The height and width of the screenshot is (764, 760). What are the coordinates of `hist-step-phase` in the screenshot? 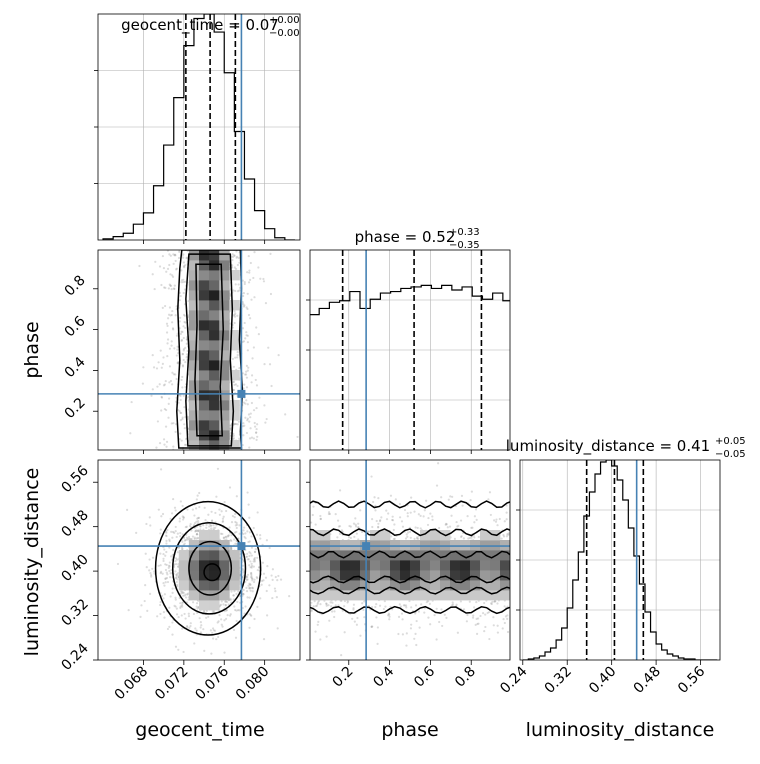 It's located at (410, 300).